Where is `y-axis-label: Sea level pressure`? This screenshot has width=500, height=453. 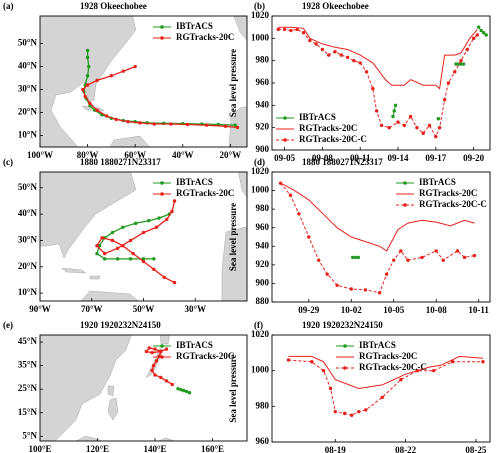 y-axis-label: Sea level pressure is located at coordinates (233, 388).